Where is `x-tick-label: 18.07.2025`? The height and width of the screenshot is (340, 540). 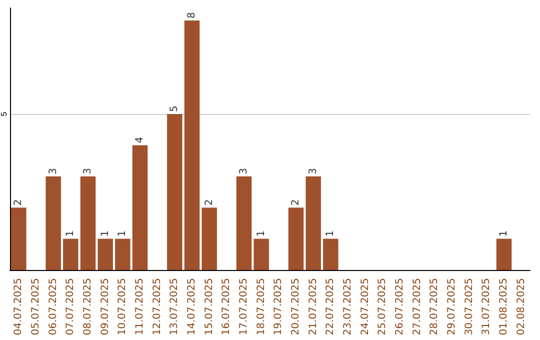 x-tick-label: 18.07.2025 is located at coordinates (261, 307).